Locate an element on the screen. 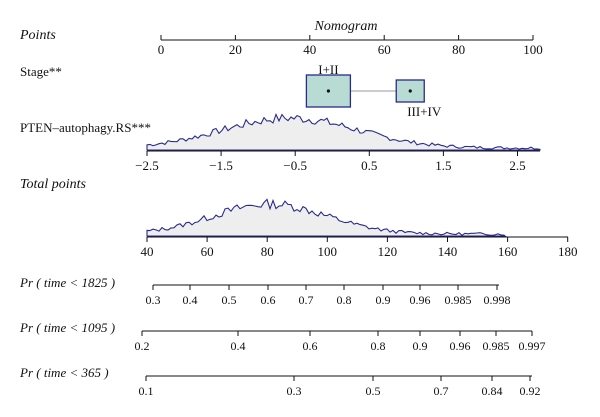  pr365-tick-label: 0.7 is located at coordinates (441, 391).